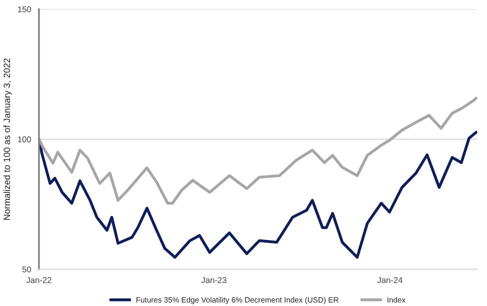 This screenshot has height=306, width=487. What do you see at coordinates (7, 139) in the screenshot?
I see `y-axis-title: Normalized to 100 as of January 3, 2022` at bounding box center [7, 139].